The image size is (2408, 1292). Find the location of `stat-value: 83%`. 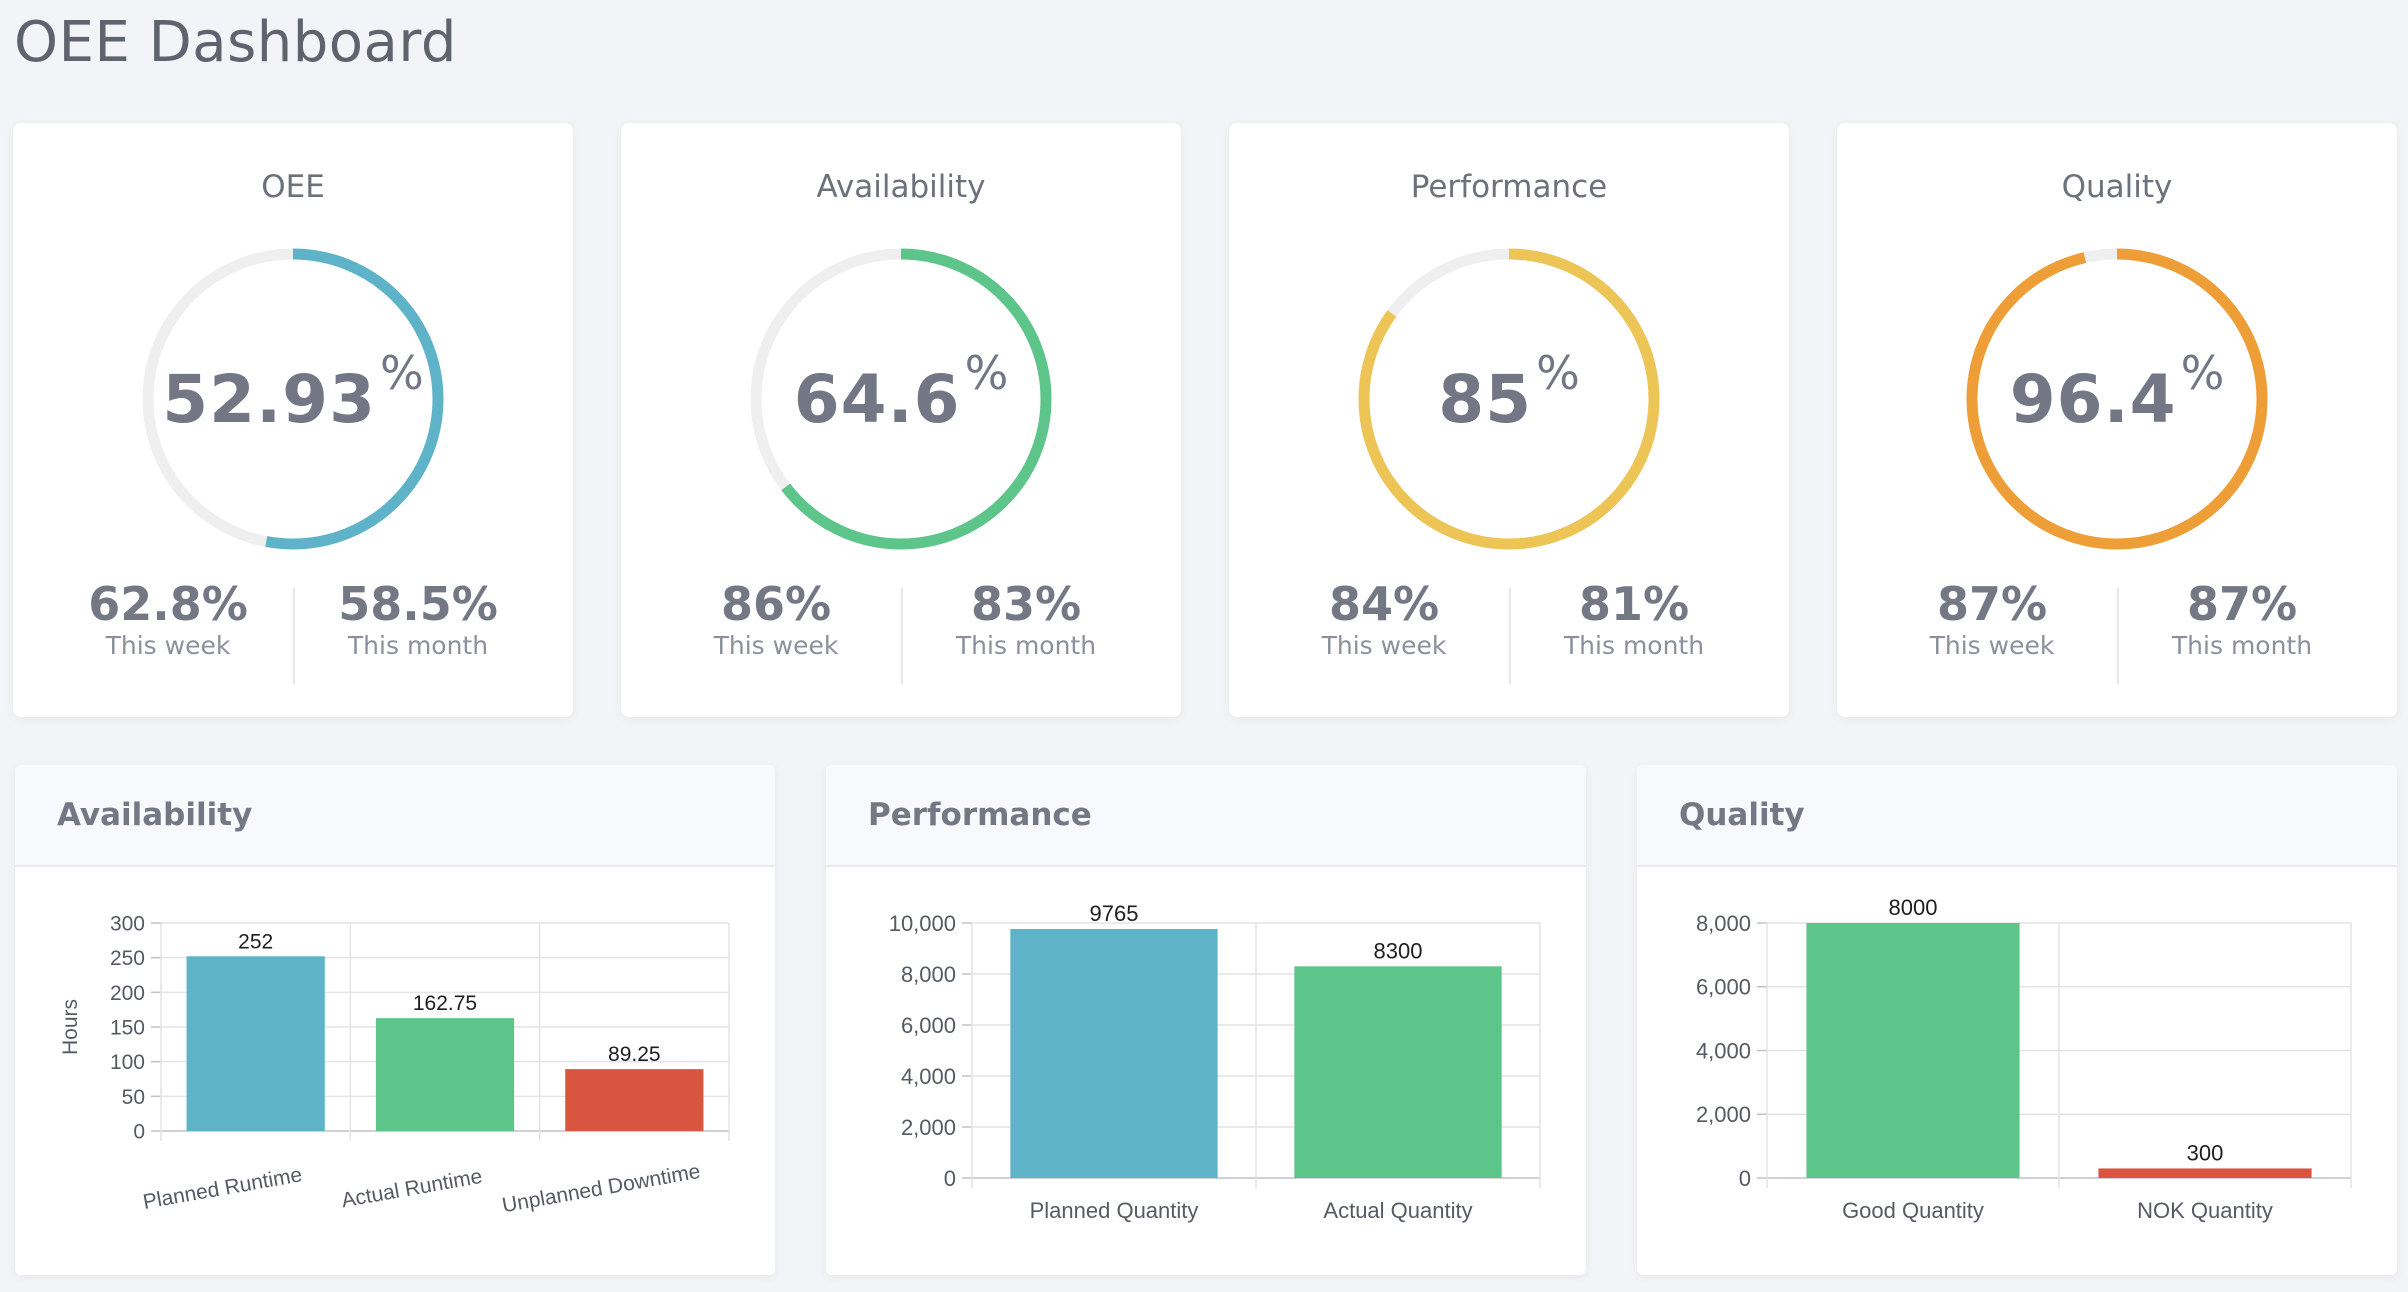

stat-value: 83% is located at coordinates (1026, 604).